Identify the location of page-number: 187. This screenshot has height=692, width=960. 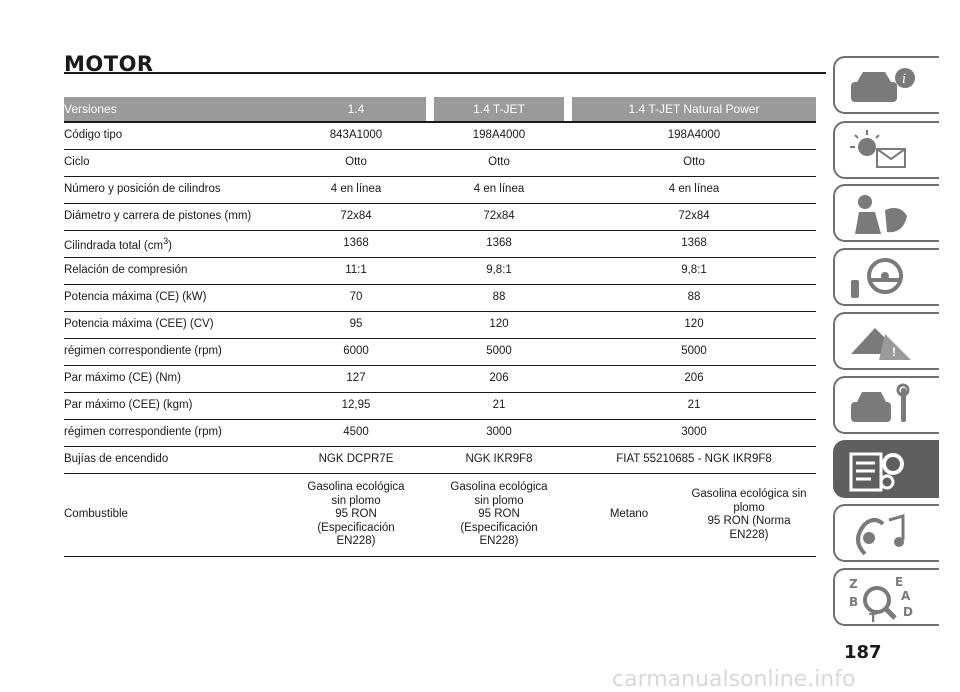
(863, 652).